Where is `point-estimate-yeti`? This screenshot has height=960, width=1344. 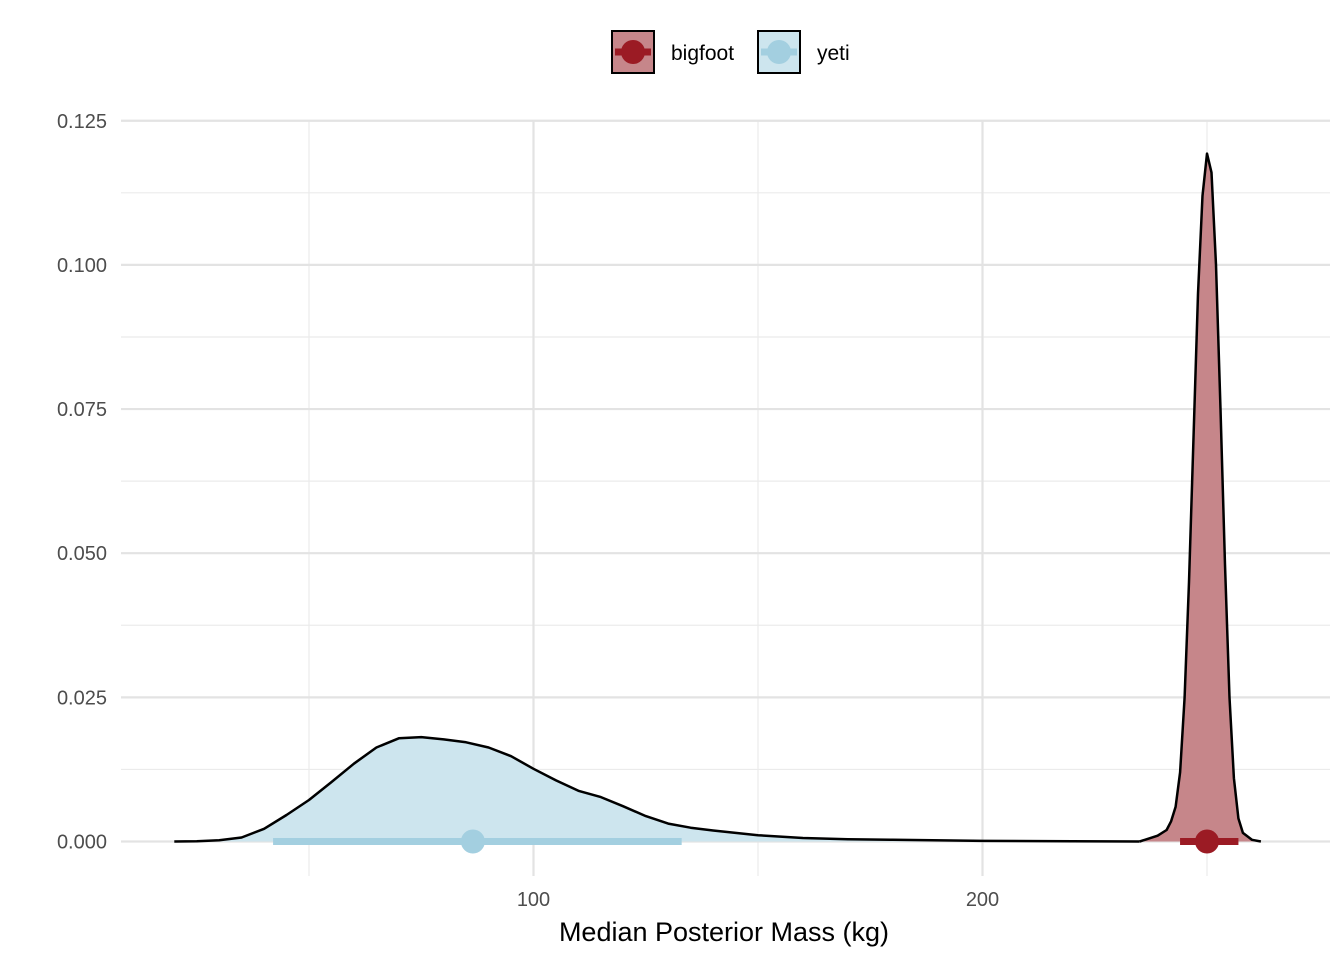 point-estimate-yeti is located at coordinates (472, 841).